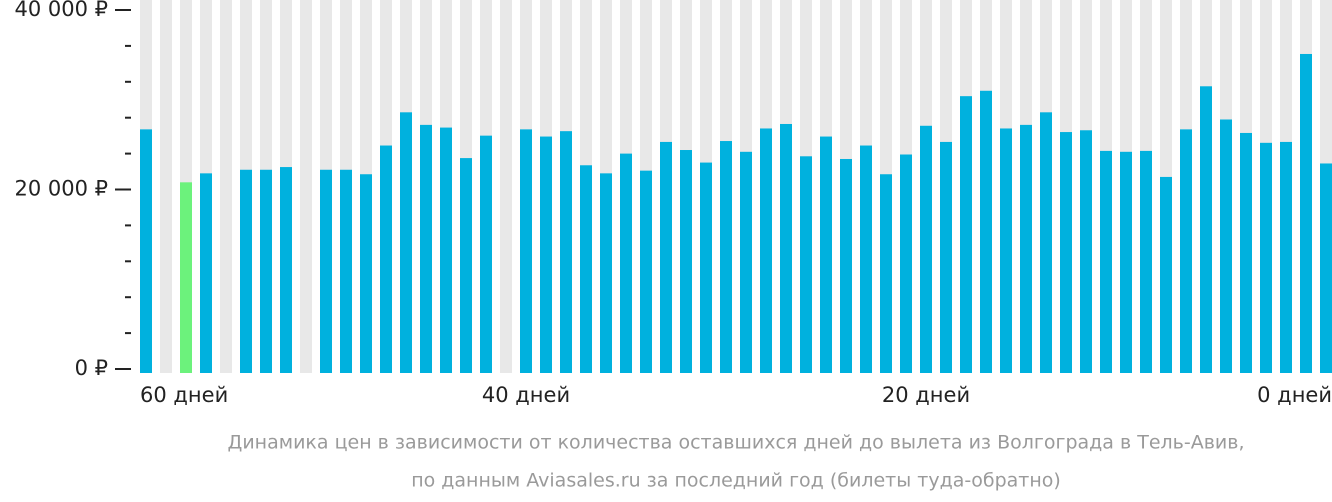  What do you see at coordinates (91, 368) in the screenshot?
I see `y-tick-label: 0 ₽` at bounding box center [91, 368].